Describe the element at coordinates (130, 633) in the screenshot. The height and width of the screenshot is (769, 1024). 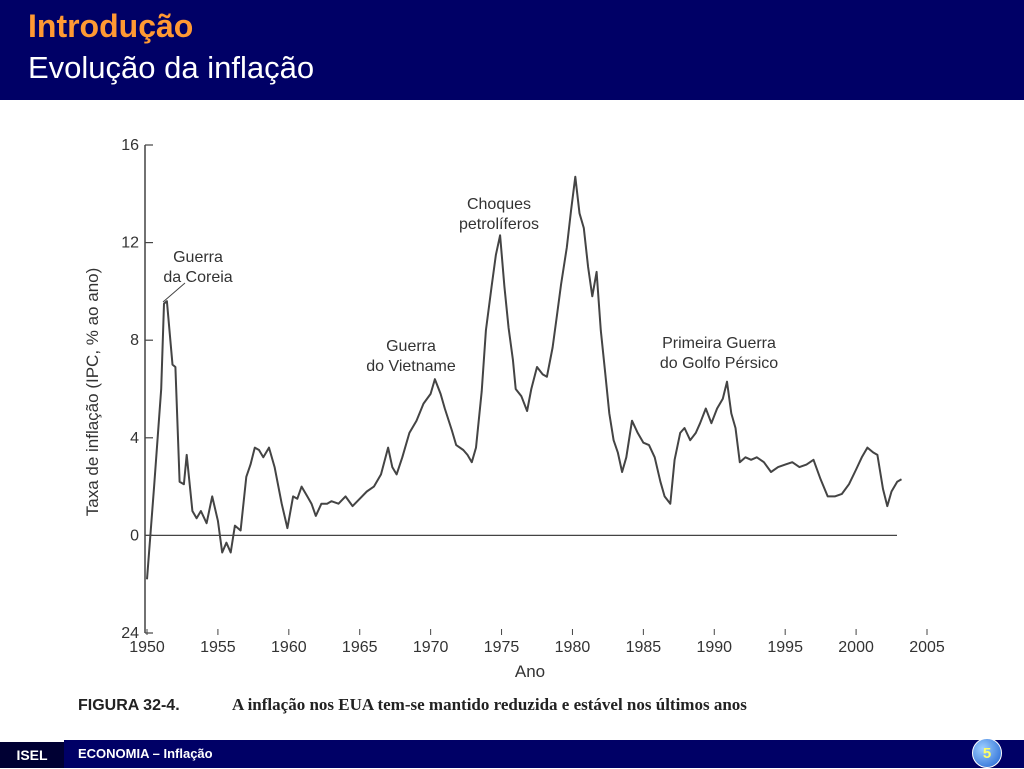
I see `y-tick-label: 24` at that location.